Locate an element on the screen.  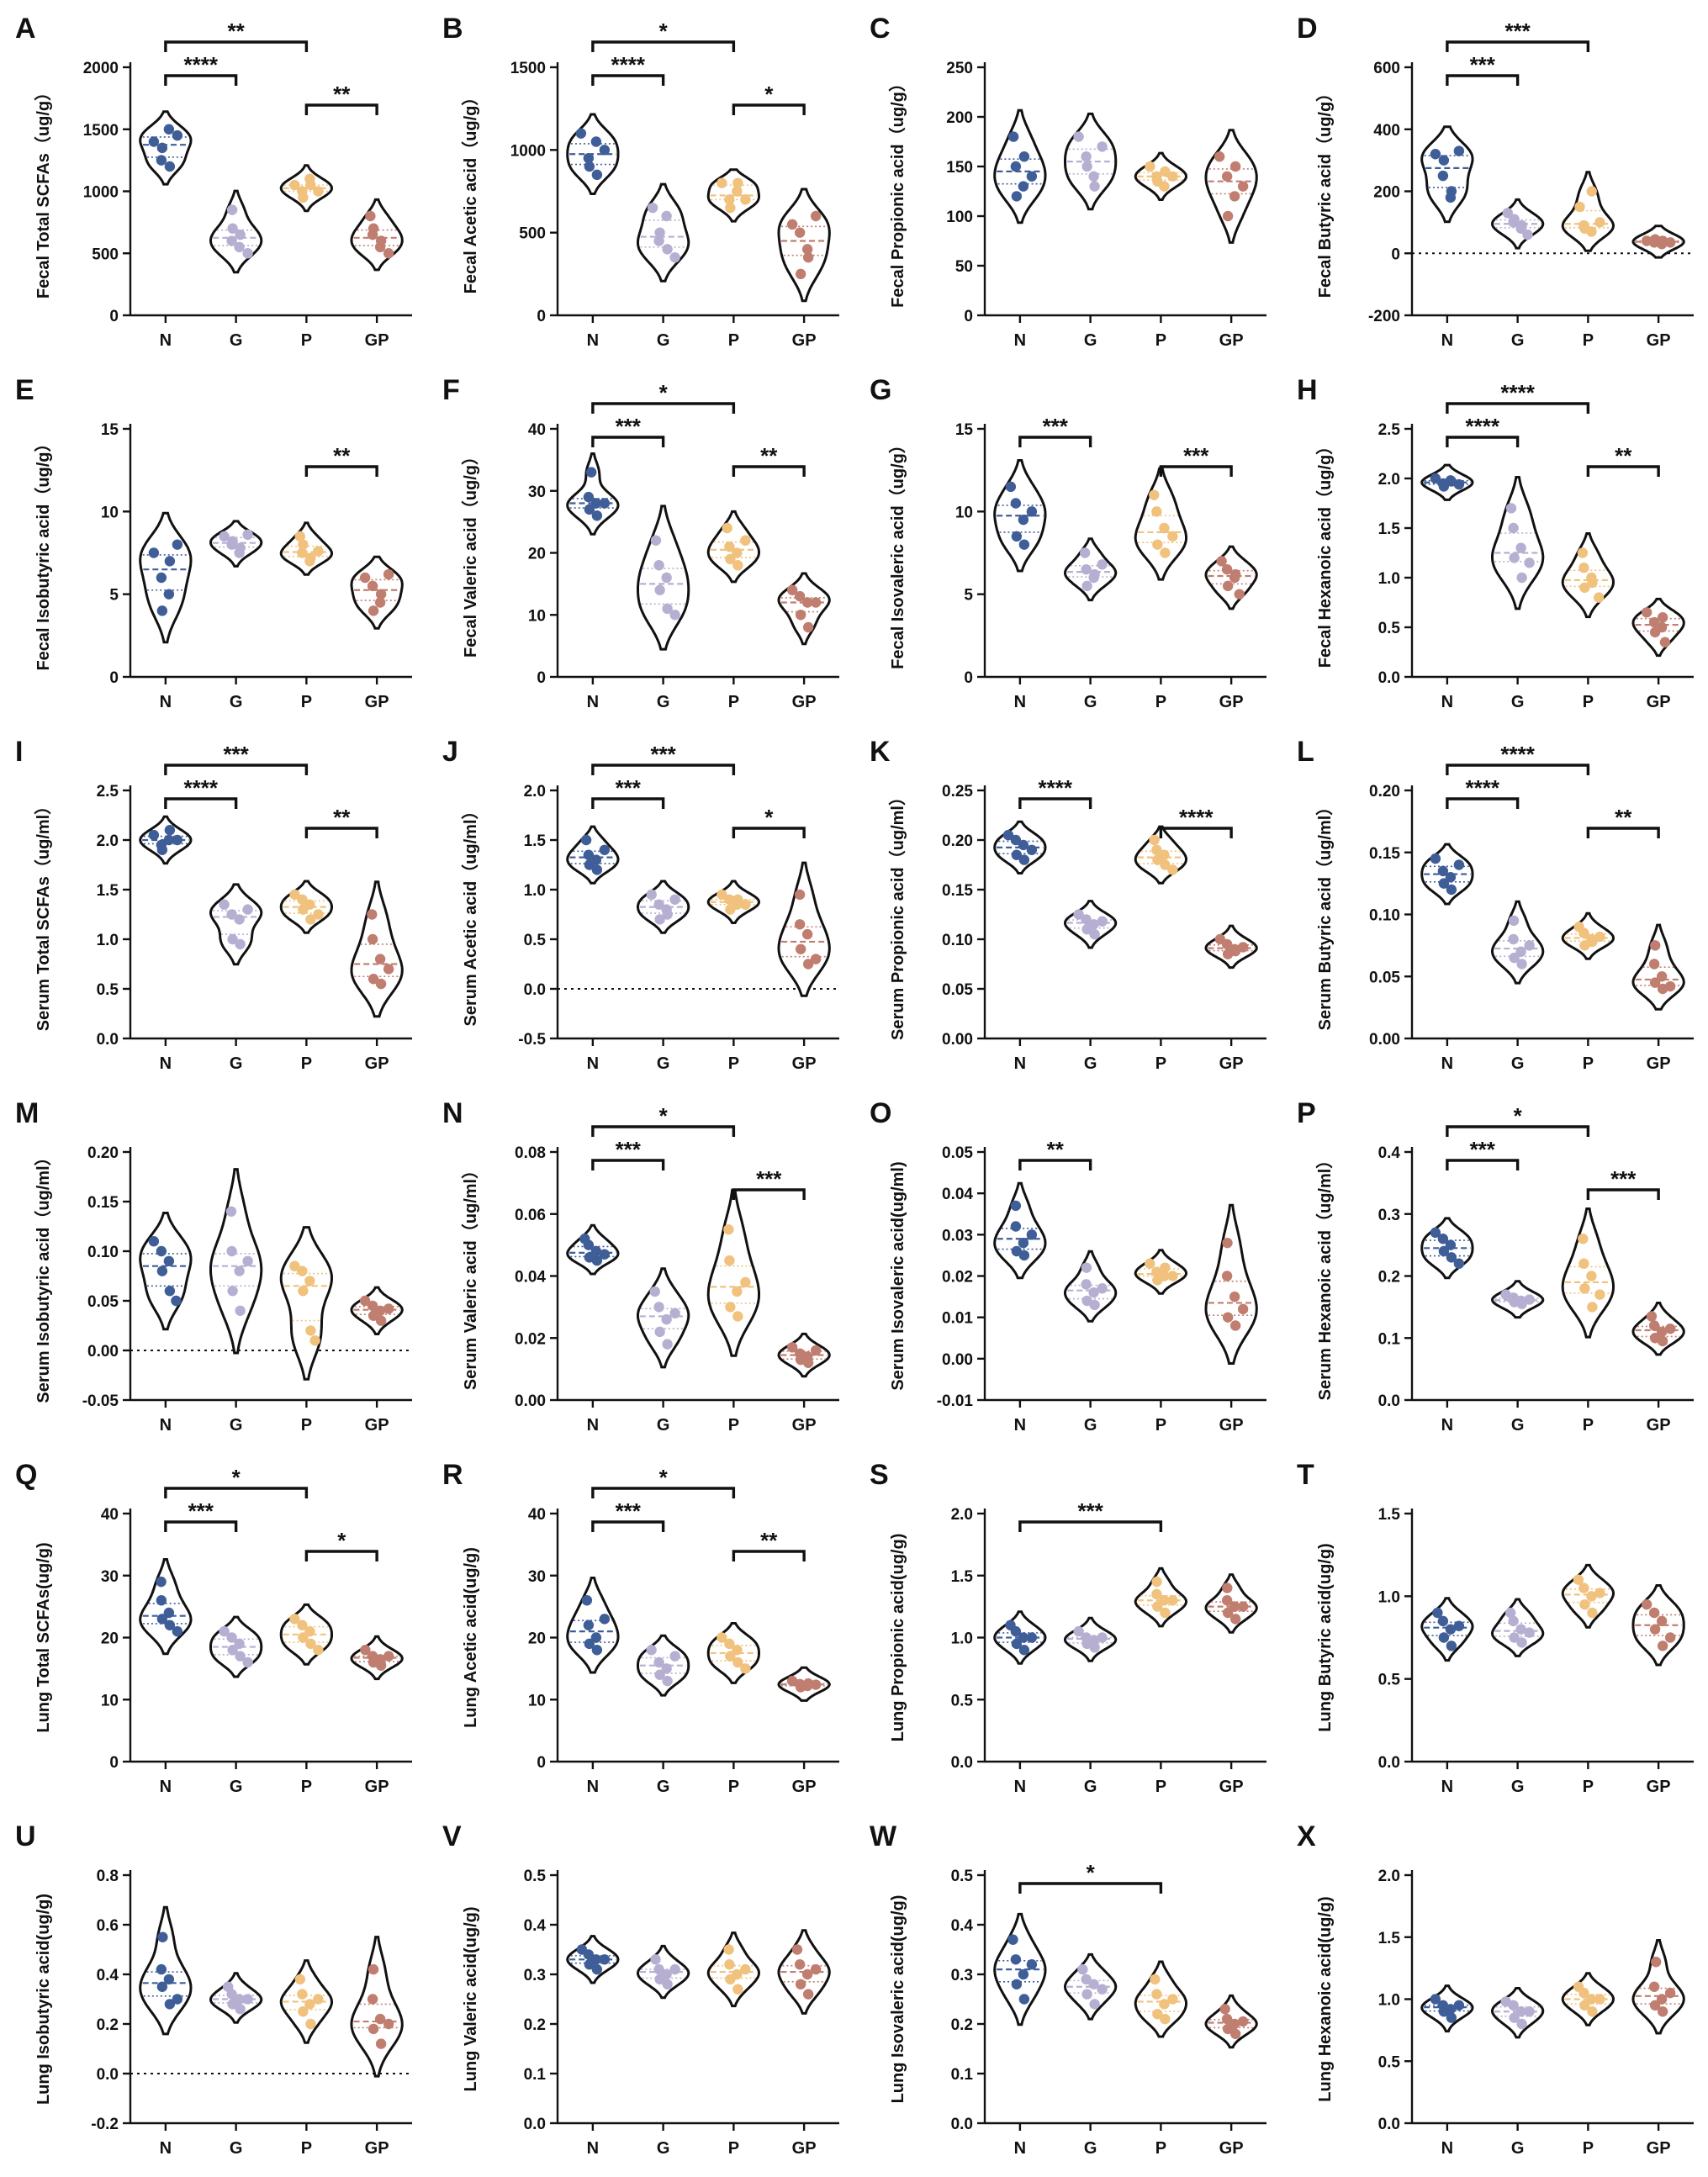
y-axis-label: Serum Isobutyric acid（ug/ml） is located at coordinates (43, 1276).